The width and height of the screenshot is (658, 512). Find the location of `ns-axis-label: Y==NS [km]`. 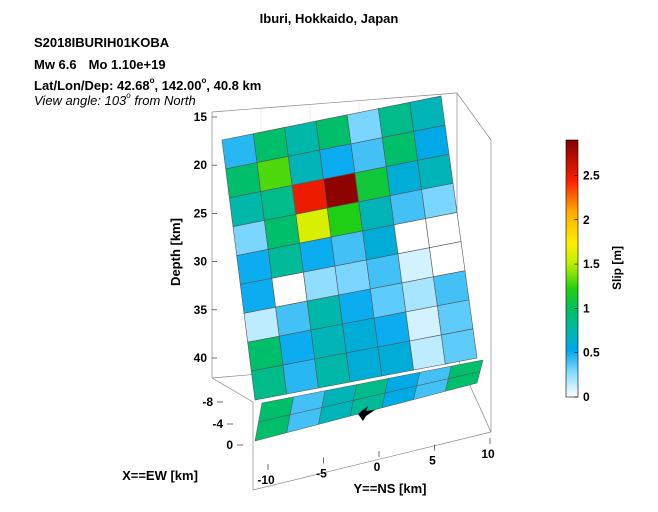

ns-axis-label: Y==NS [km] is located at coordinates (390, 488).